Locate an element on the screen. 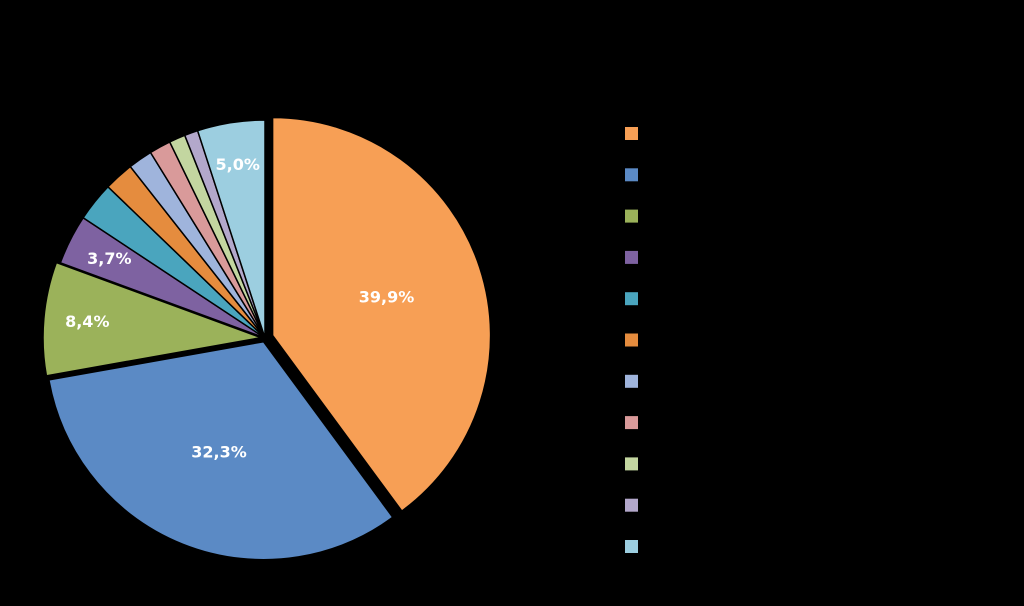  data-label: 39,9% is located at coordinates (387, 297).